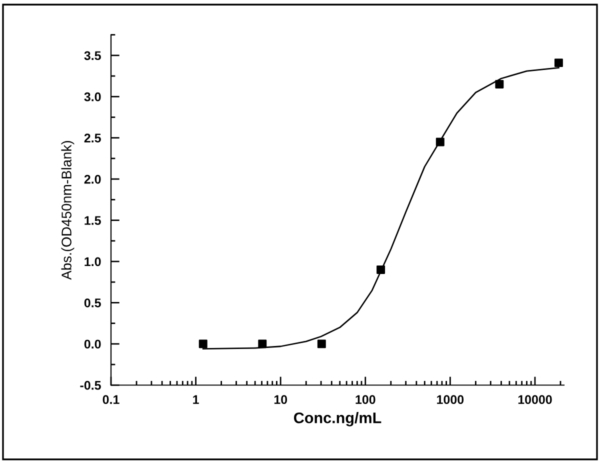  What do you see at coordinates (196, 399) in the screenshot?
I see `x-tick-label: 1` at bounding box center [196, 399].